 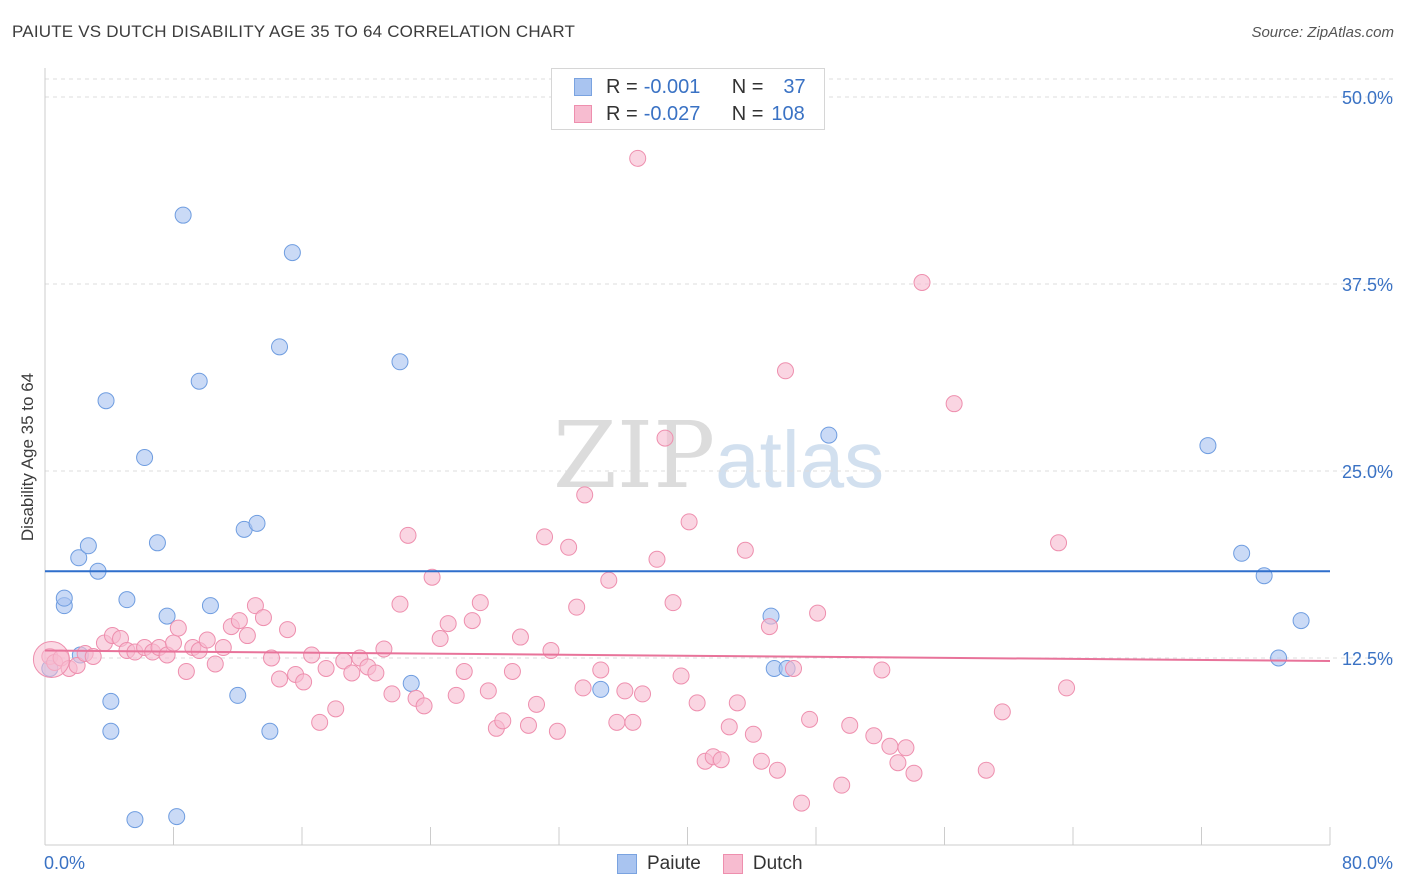 What do you see at coordinates (1367, 472) in the screenshot?
I see `y-tick-label: 25.0%` at bounding box center [1367, 472].